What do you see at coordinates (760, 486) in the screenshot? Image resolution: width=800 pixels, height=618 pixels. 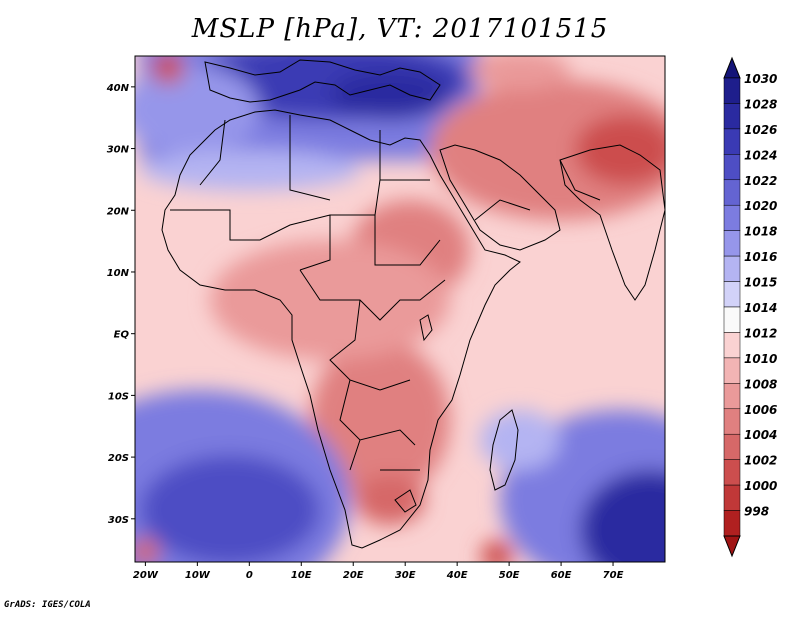 I see `colorbar-label: 1000` at bounding box center [760, 486].